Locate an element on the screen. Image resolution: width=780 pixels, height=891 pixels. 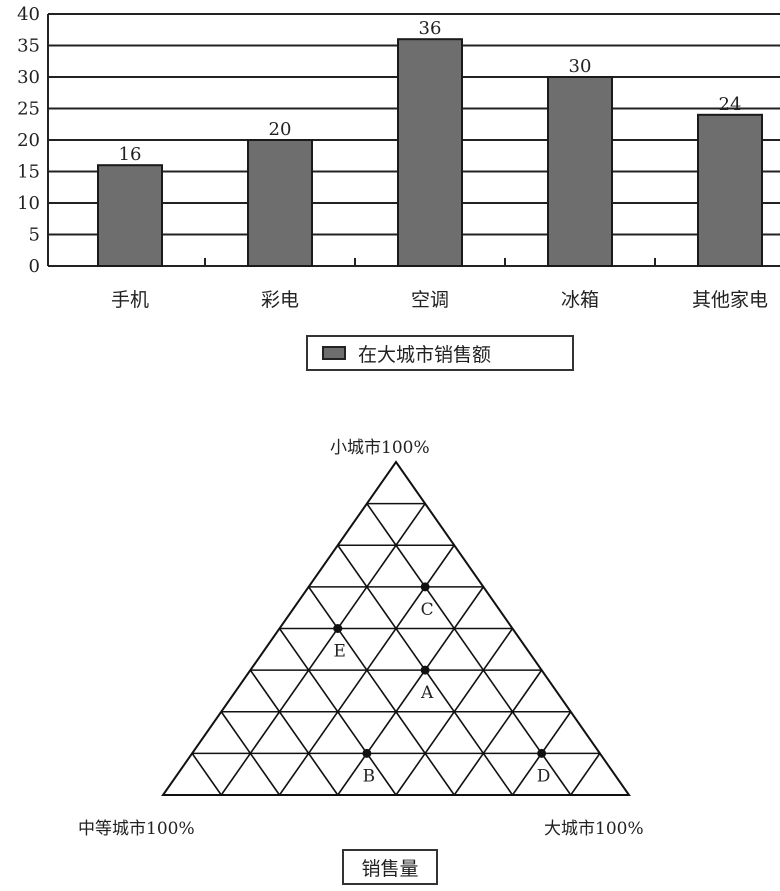
ternary-right-label: 大城市100% is located at coordinates (594, 829).